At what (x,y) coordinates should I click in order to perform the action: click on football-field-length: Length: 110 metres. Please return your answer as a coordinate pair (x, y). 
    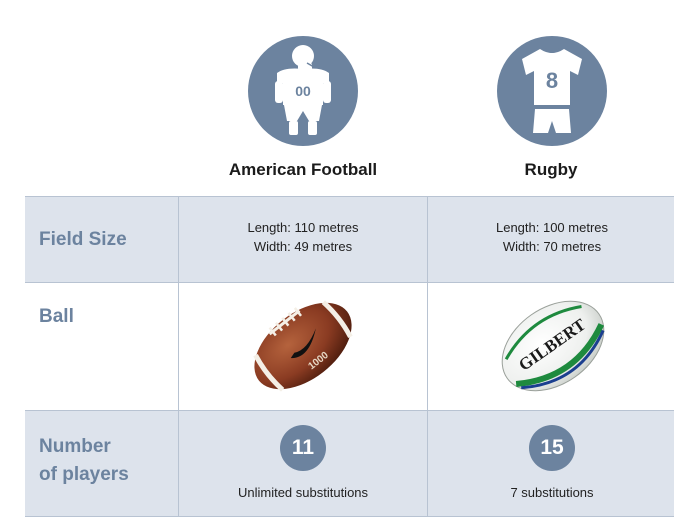
    Looking at the image, I should click on (303, 227).